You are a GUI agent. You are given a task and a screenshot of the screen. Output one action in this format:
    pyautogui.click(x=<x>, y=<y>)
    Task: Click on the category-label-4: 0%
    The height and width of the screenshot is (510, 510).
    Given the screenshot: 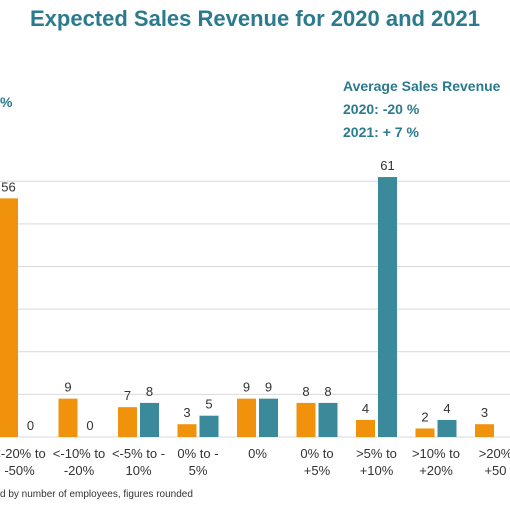 What is the action you would take?
    pyautogui.click(x=257, y=453)
    